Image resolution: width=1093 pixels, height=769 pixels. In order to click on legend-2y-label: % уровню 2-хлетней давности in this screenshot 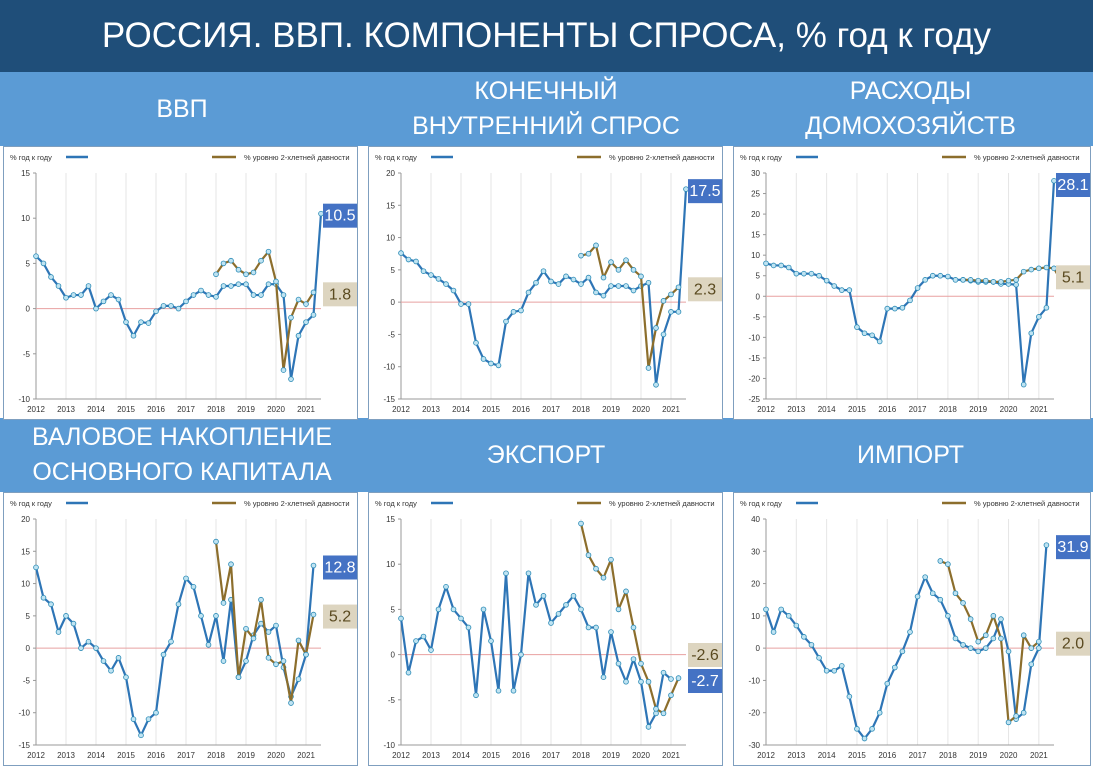, I will do `click(662, 503)`.